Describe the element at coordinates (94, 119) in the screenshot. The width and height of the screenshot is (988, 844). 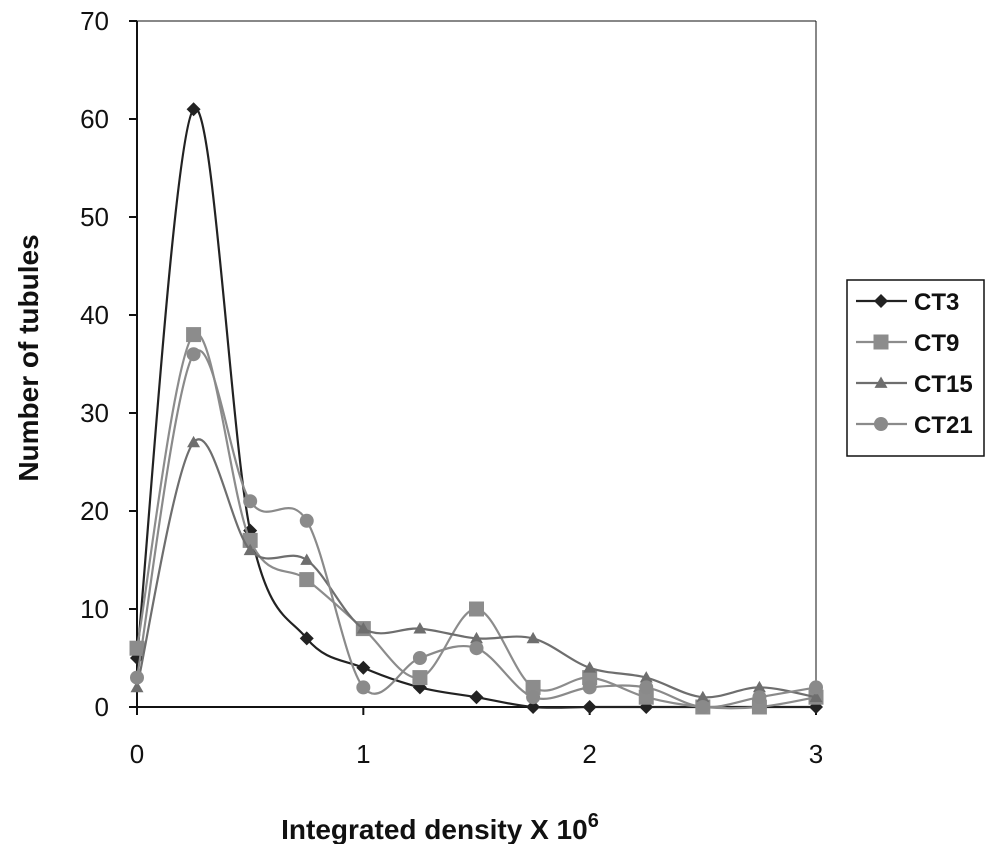
I see `y-tick-label: 60` at that location.